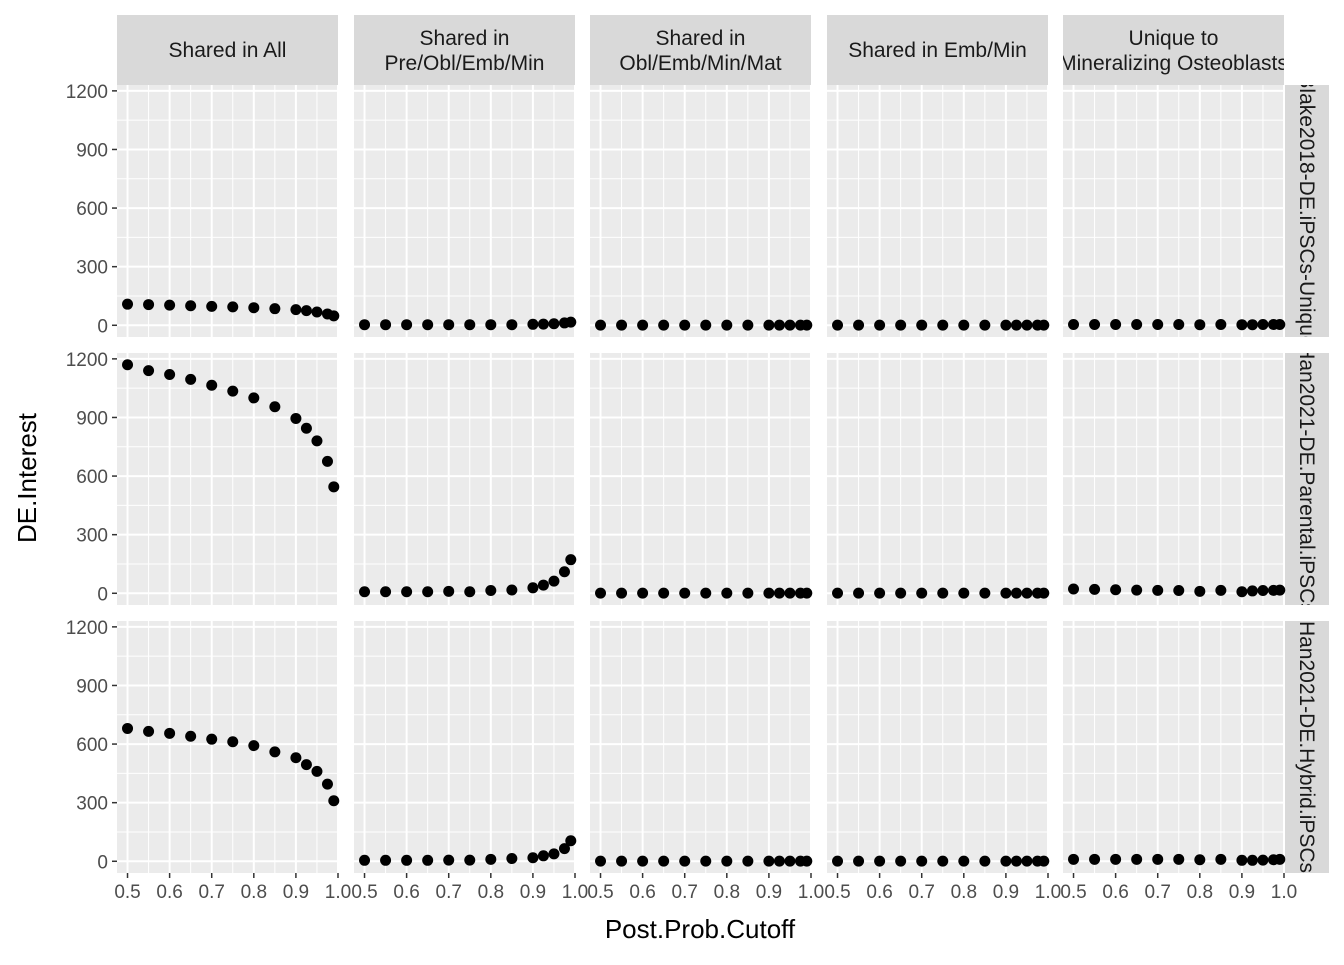 The height and width of the screenshot is (965, 1344). I want to click on y-axis-title: DE.Interest, so click(27, 477).